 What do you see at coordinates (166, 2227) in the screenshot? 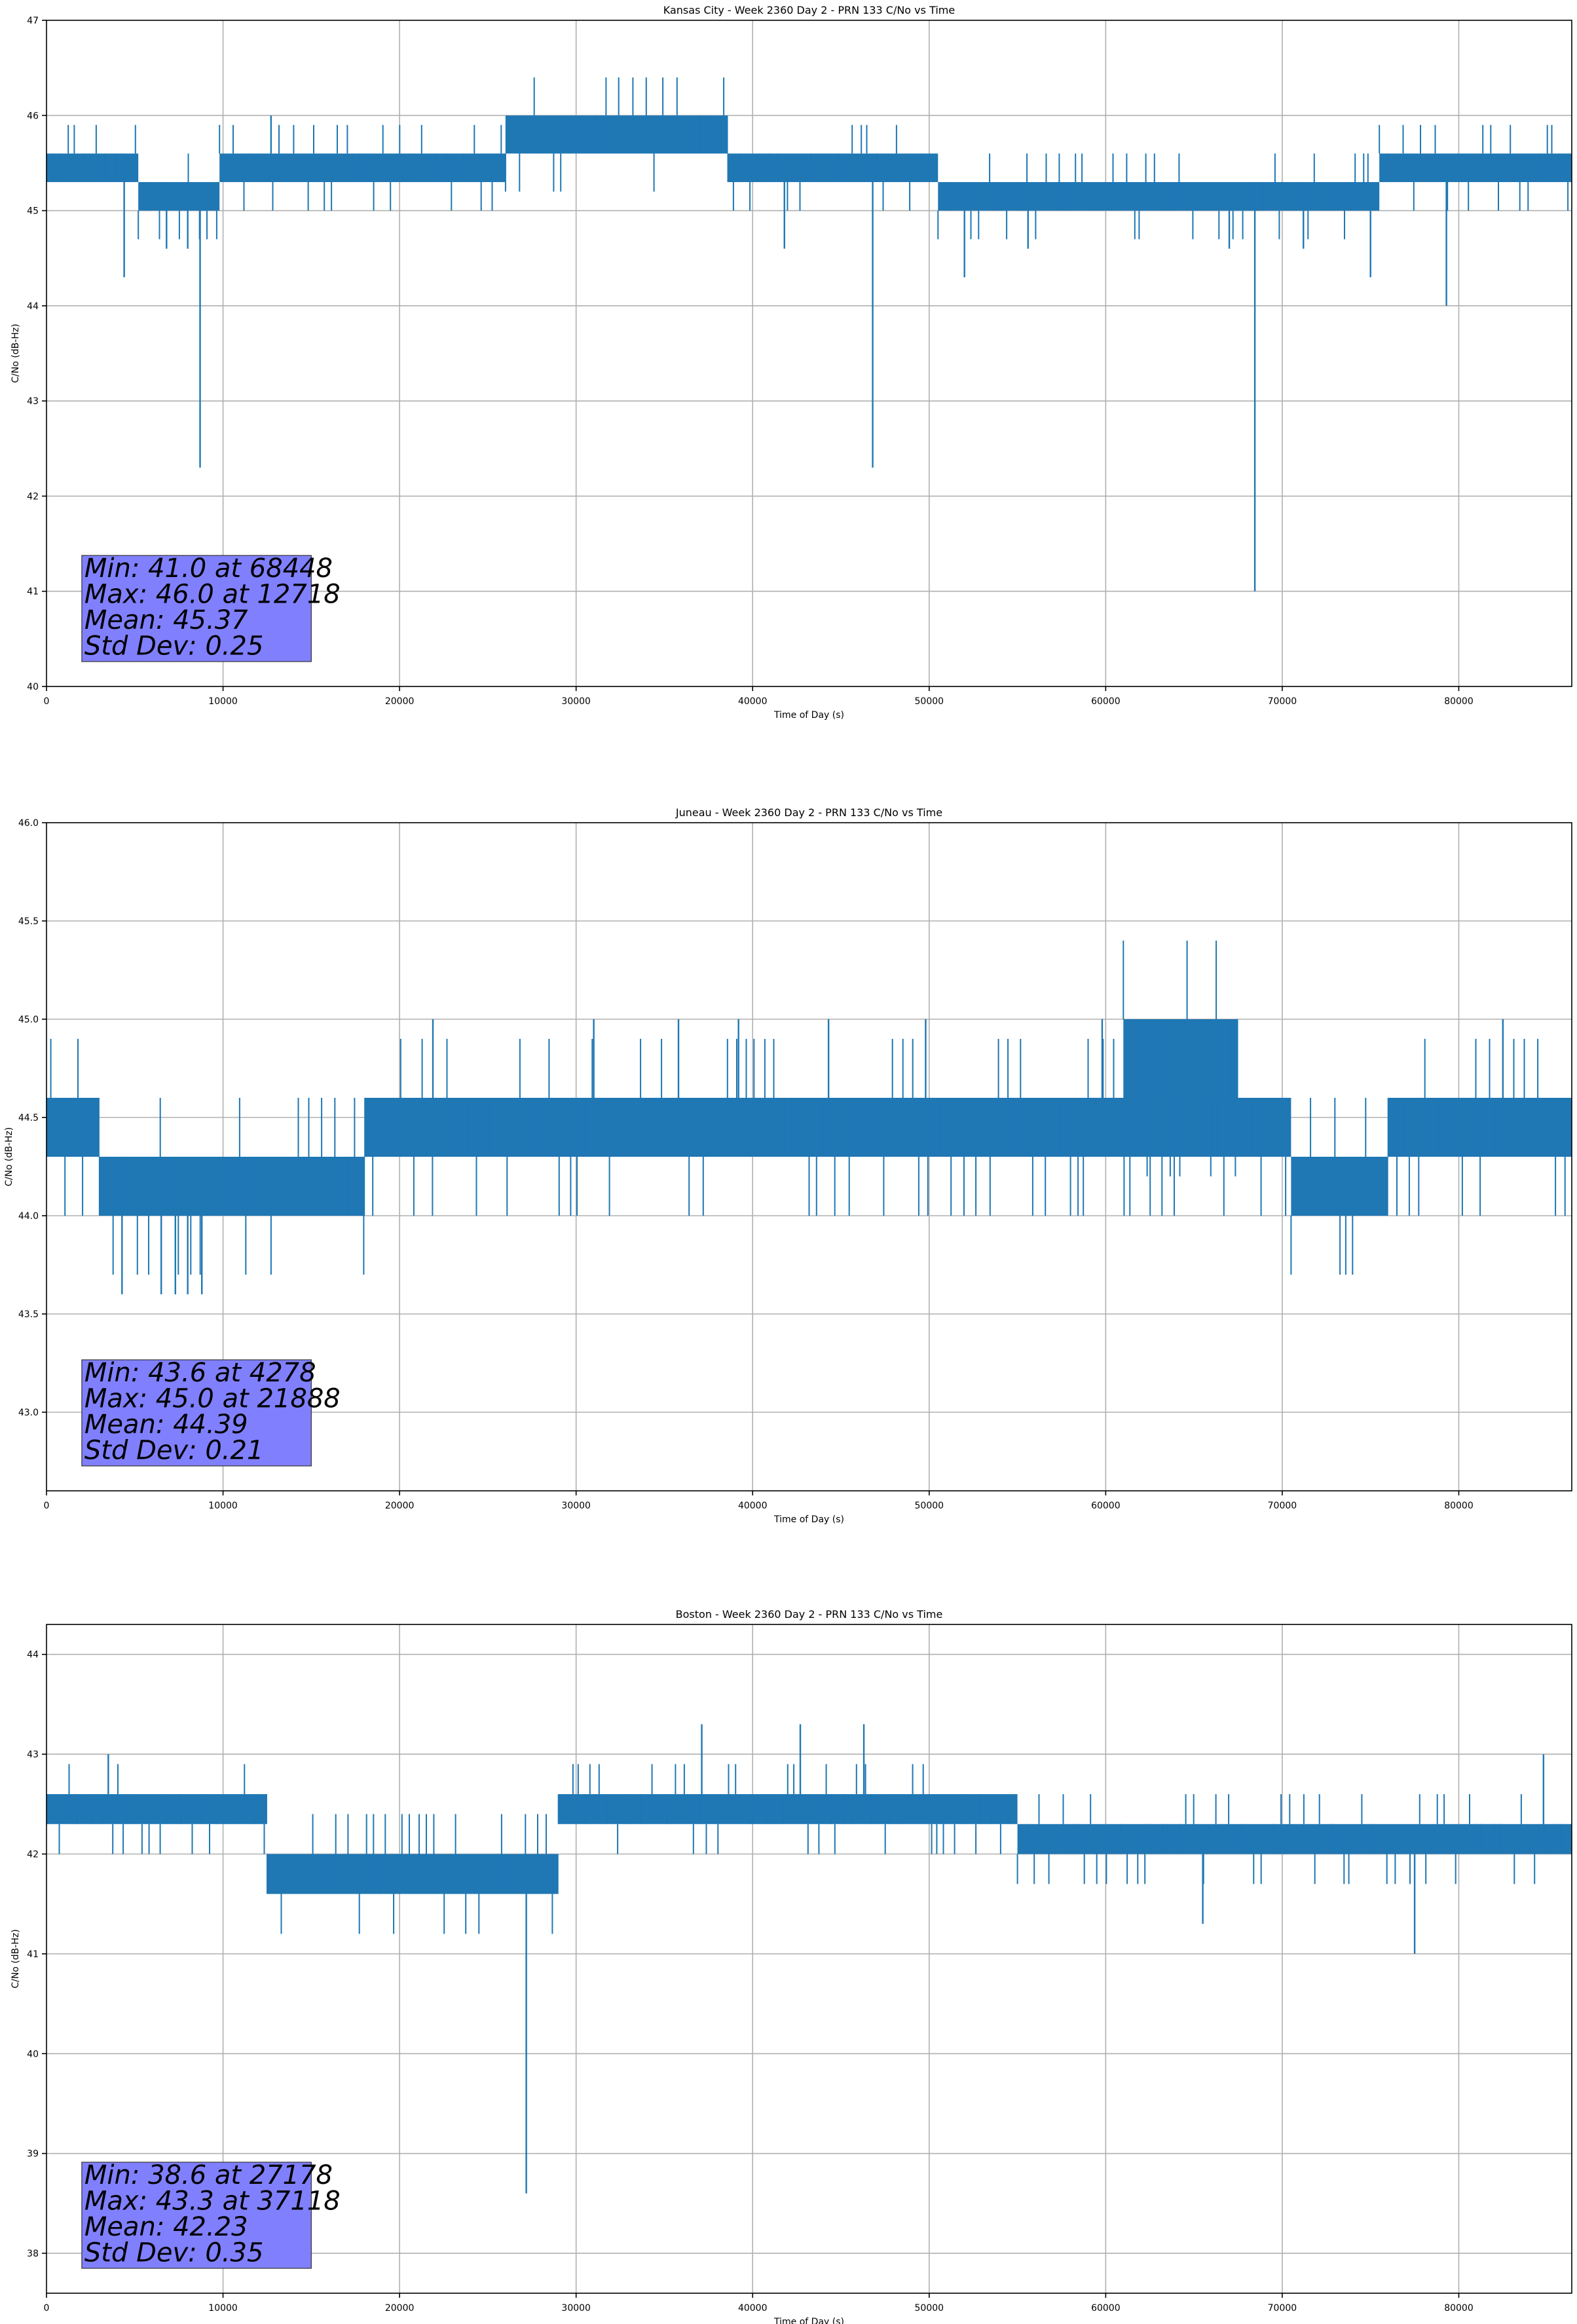
I see `stats-line: Mean: 42.23` at bounding box center [166, 2227].